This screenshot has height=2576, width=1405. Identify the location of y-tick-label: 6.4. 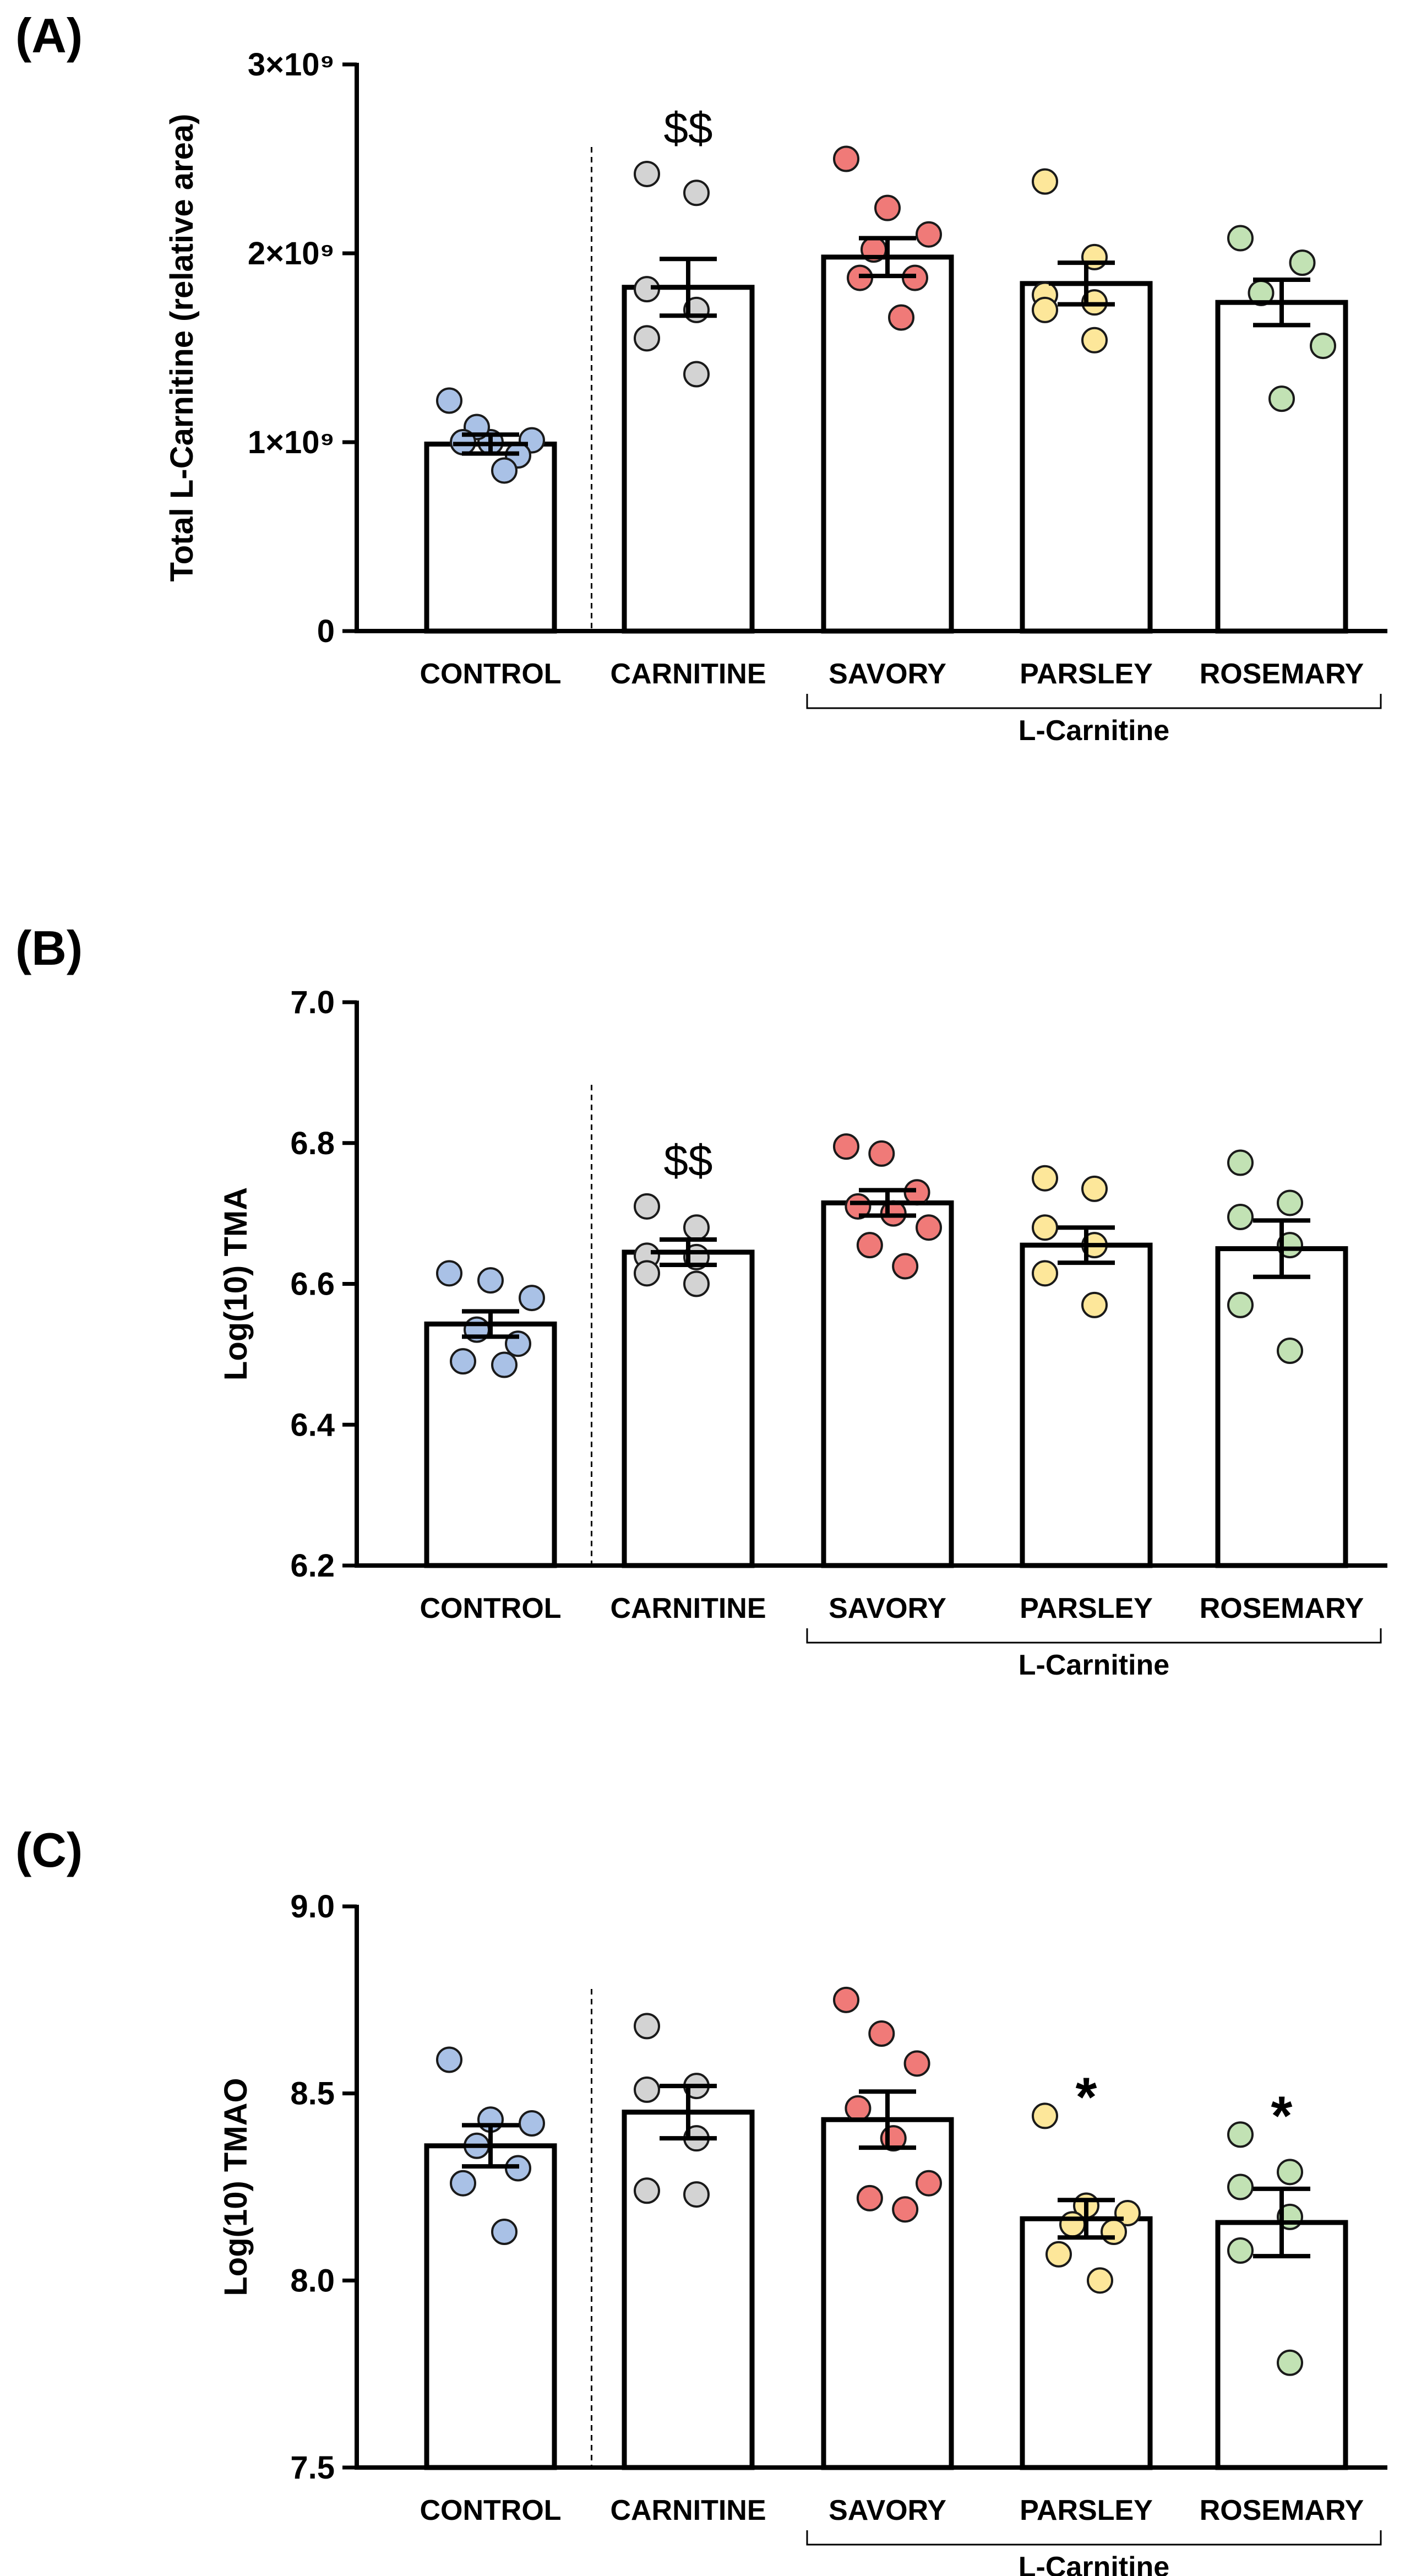
(312, 1425).